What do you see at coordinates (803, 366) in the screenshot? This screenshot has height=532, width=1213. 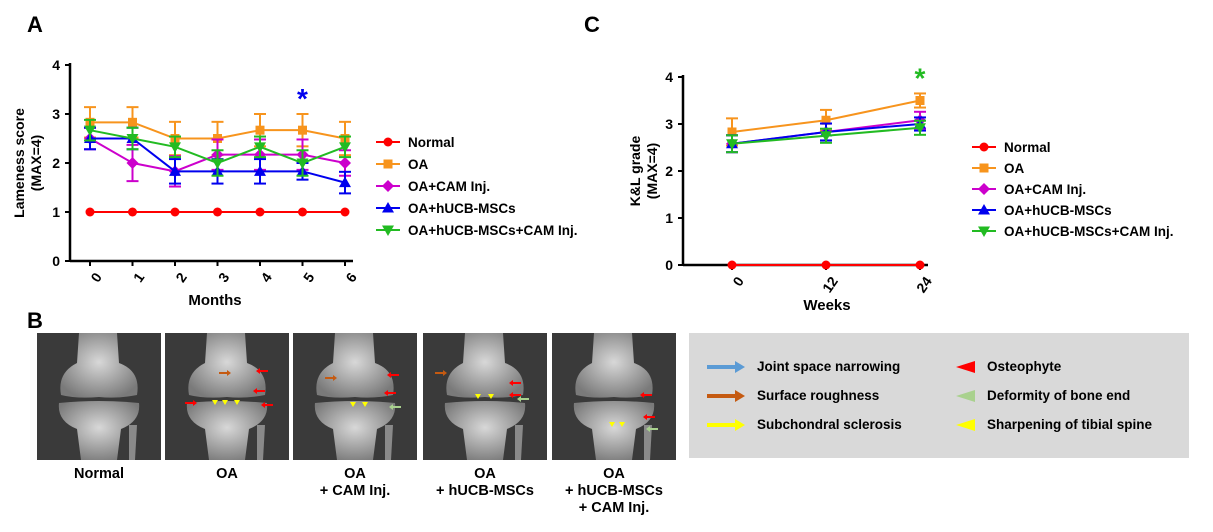 I see `key-item: Joint space narrowing` at bounding box center [803, 366].